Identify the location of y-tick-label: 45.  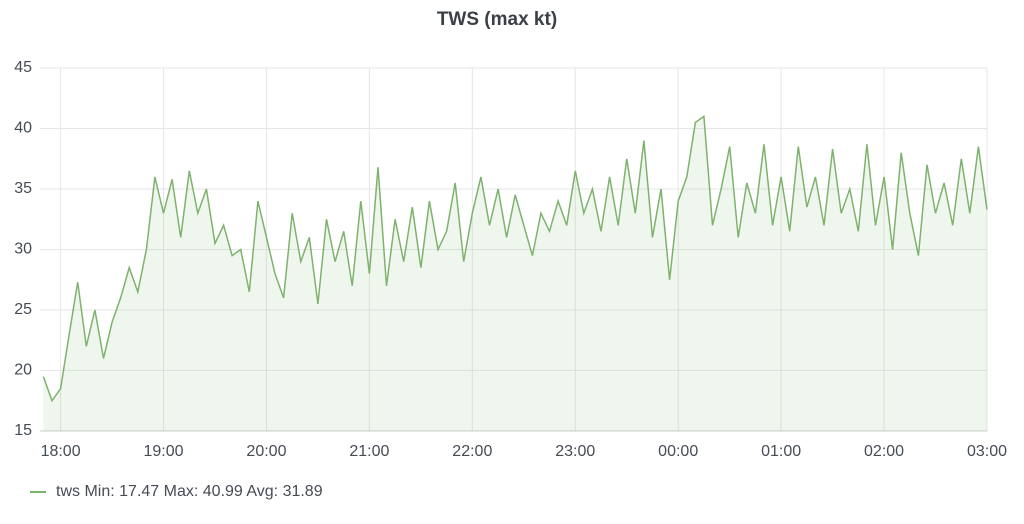
(23, 67).